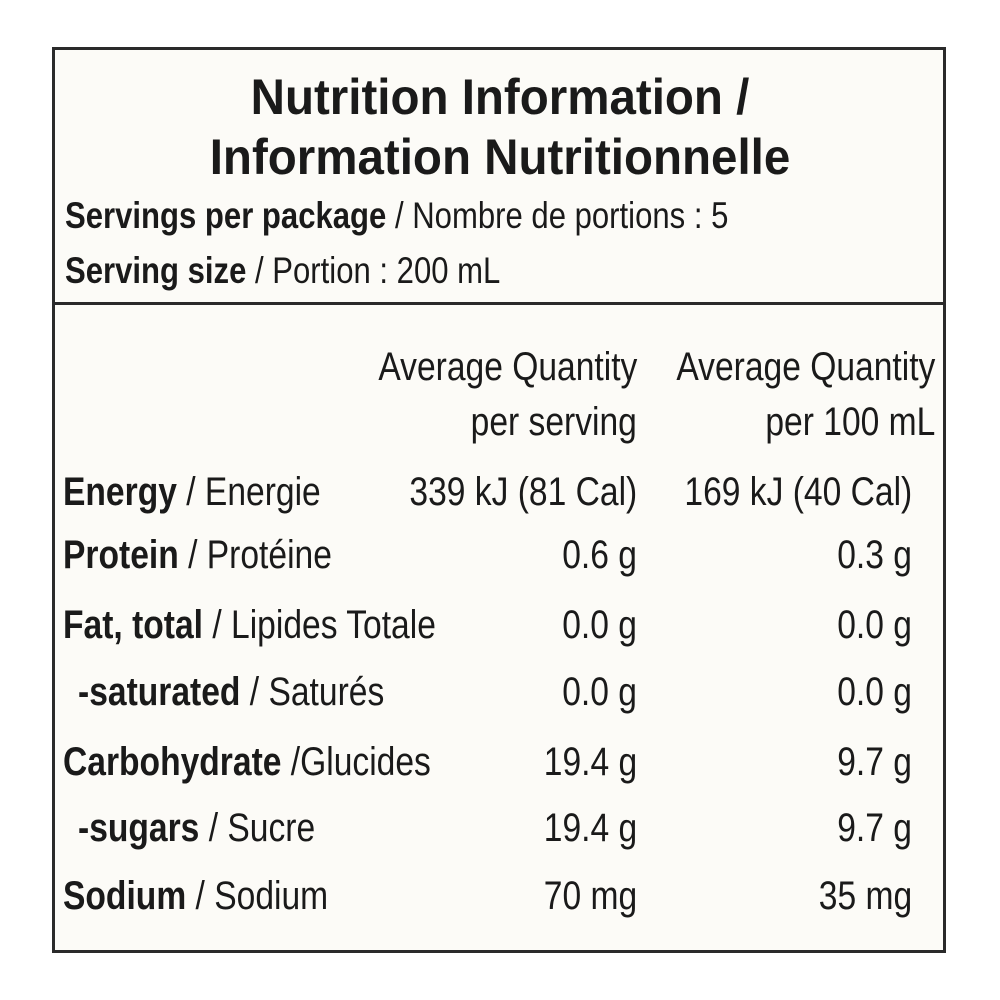 The width and height of the screenshot is (1000, 1000). Describe the element at coordinates (125, 896) in the screenshot. I see `bold-label: Sodium` at that location.